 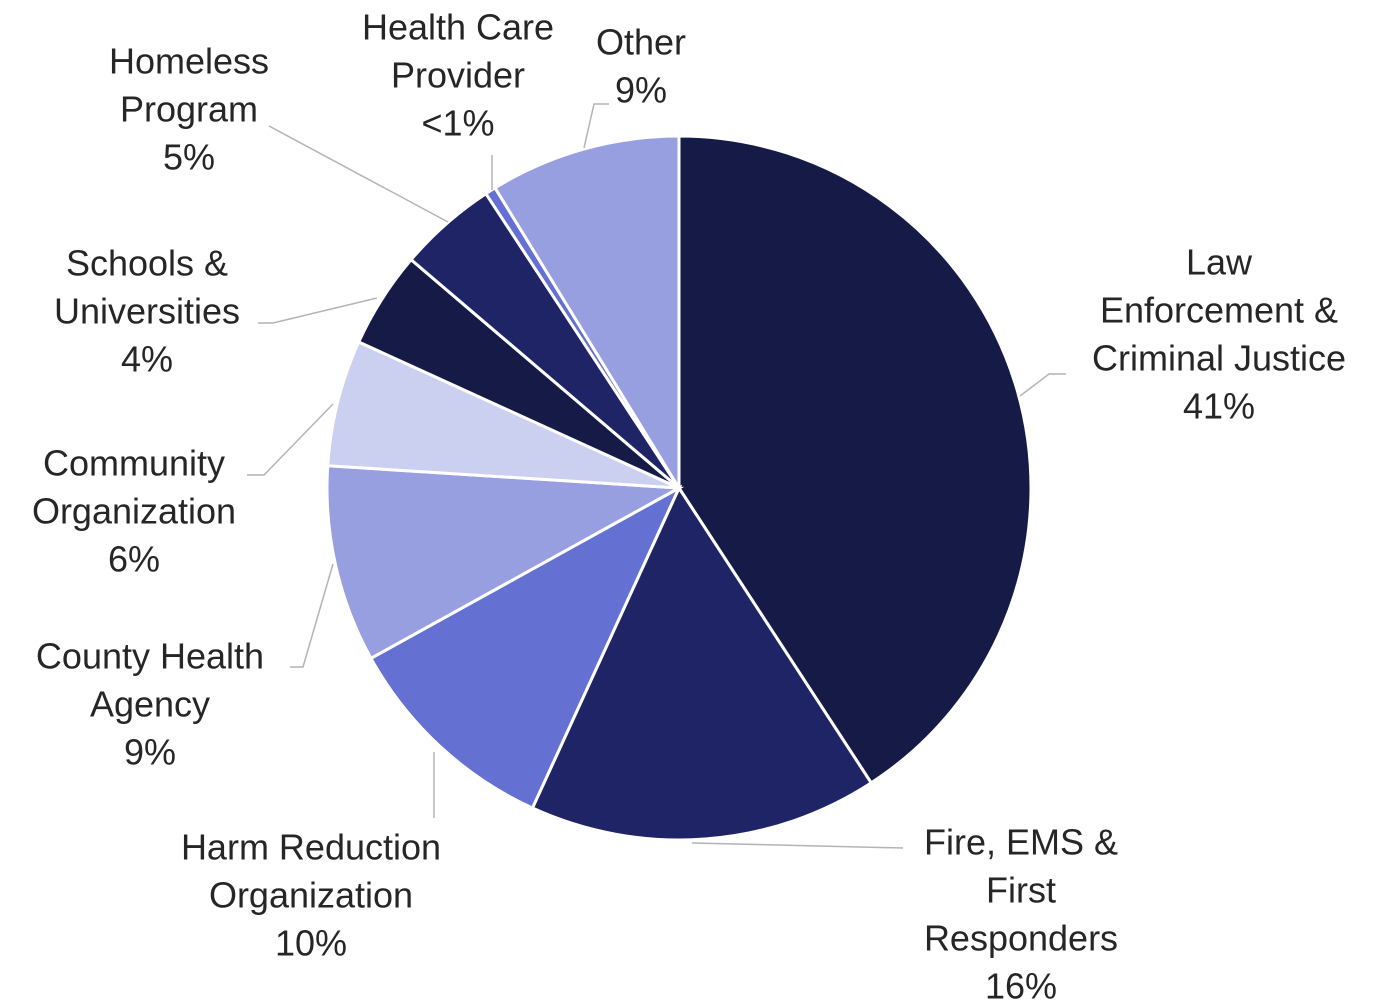 I want to click on pie-slice-county-health-agency, so click(x=505, y=562).